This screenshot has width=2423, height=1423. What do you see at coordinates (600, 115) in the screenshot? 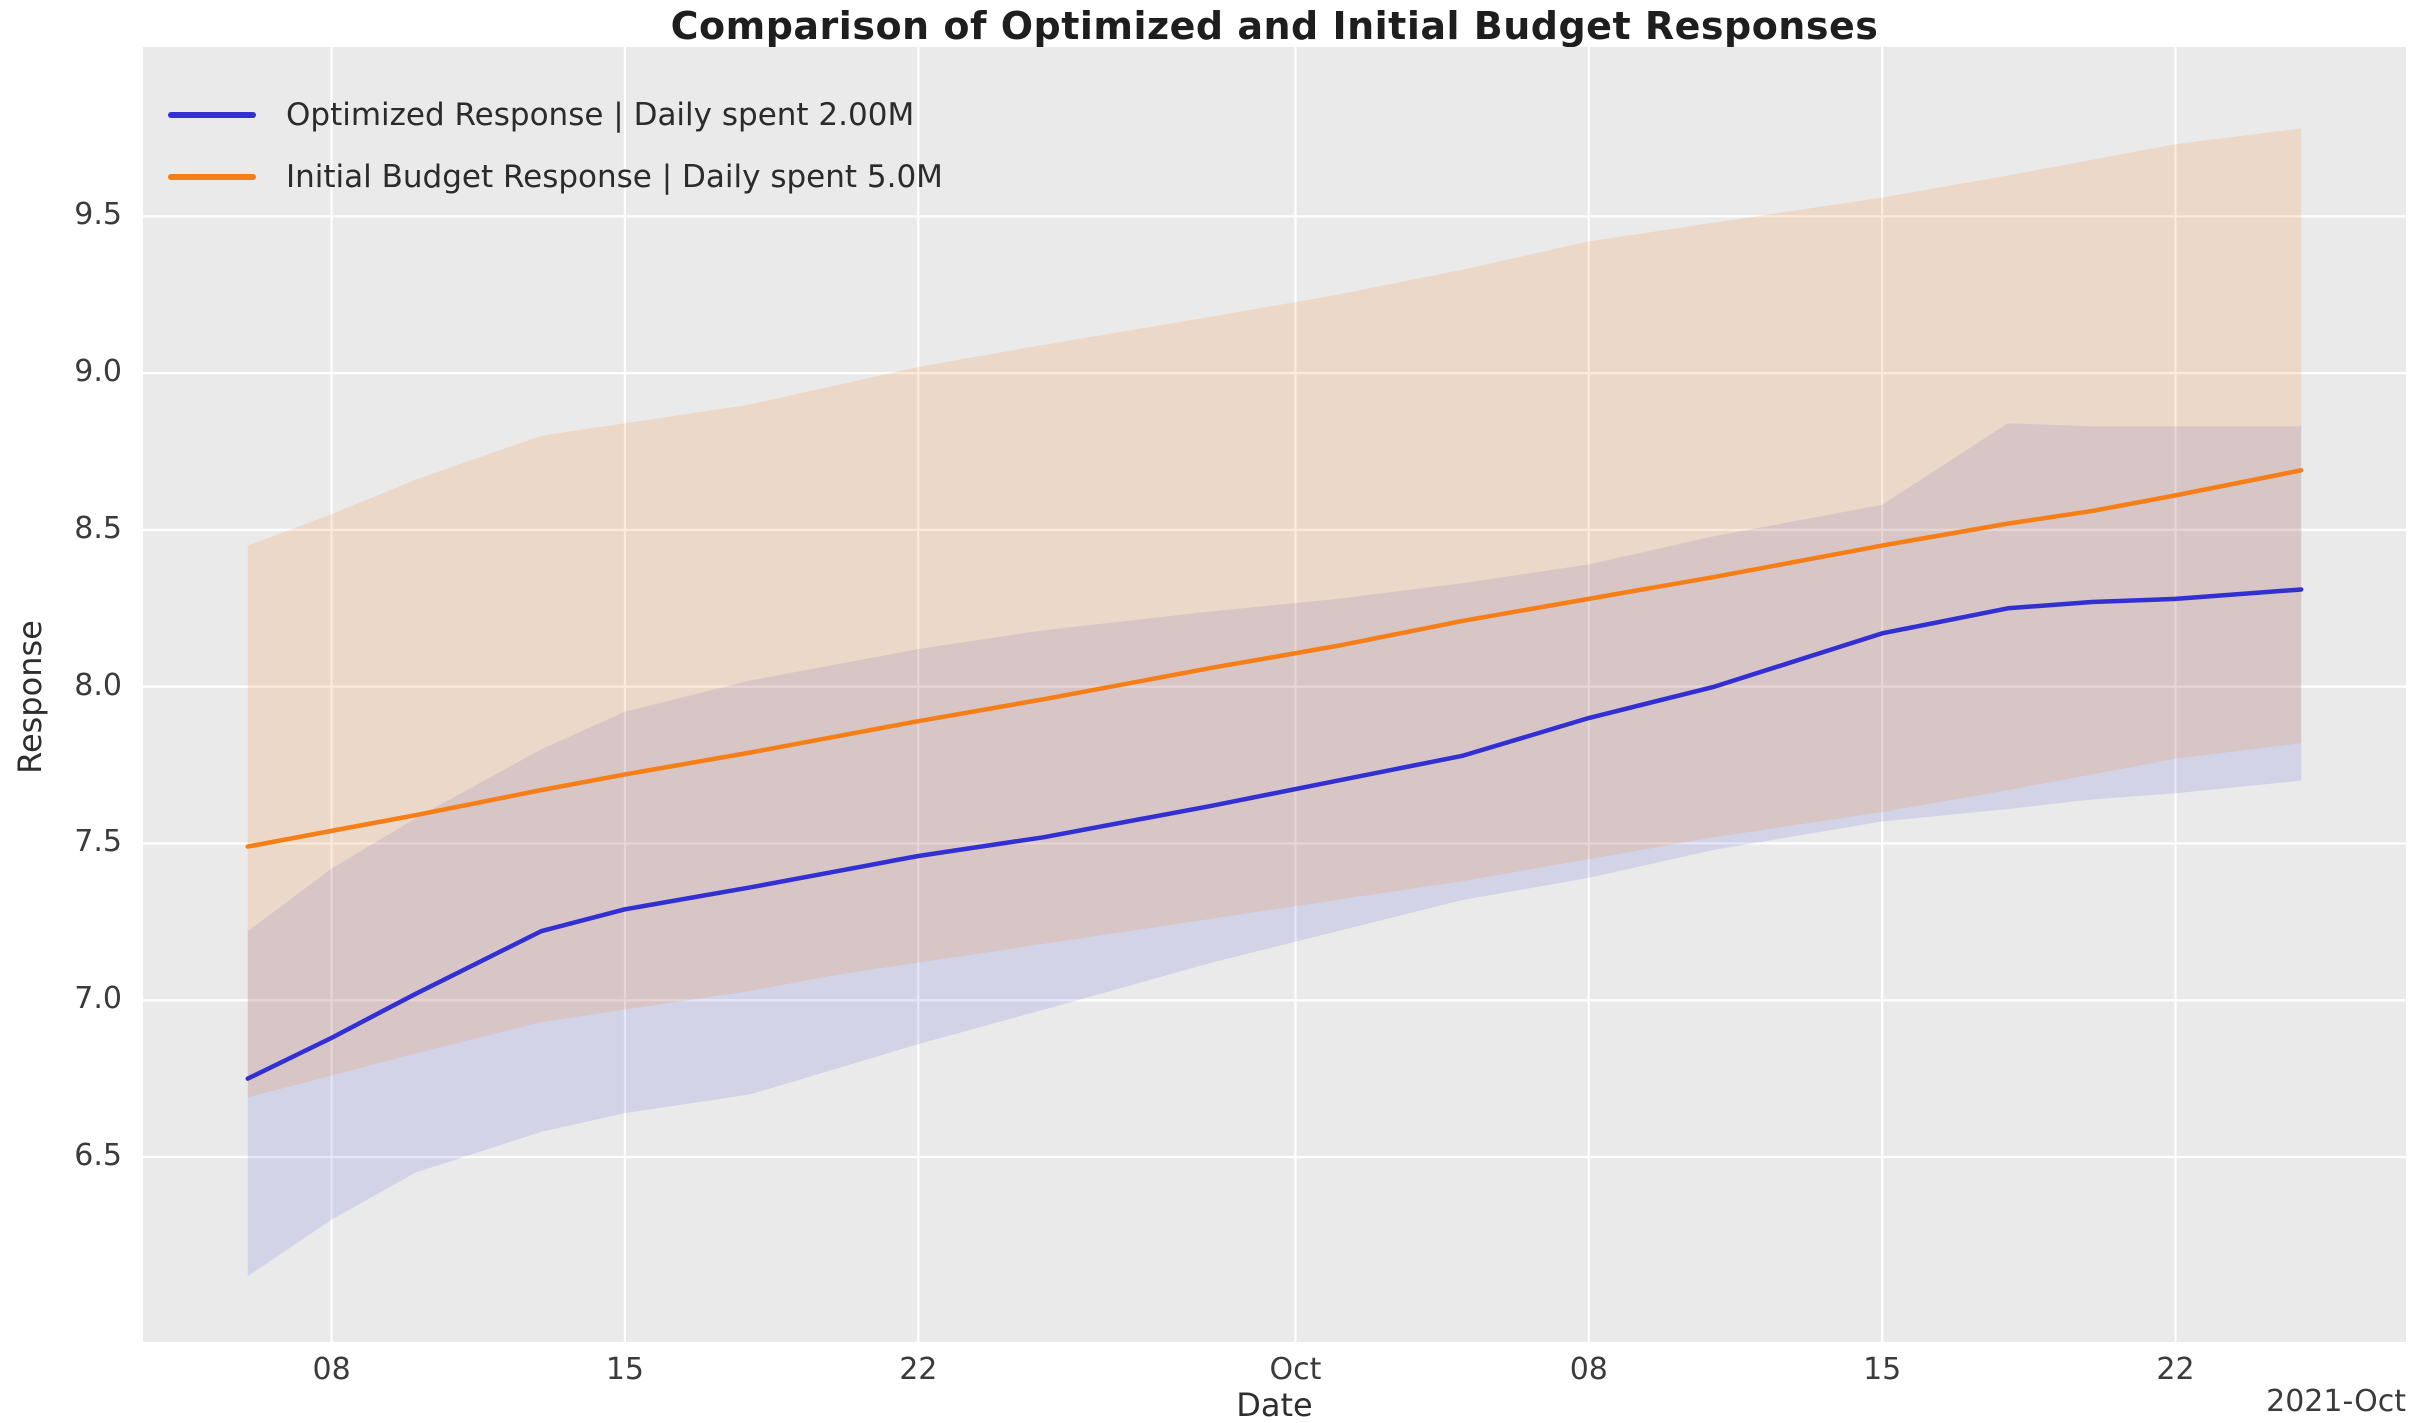
I see `legend-label-0: Optimized Response | Daily spent 2.00M` at bounding box center [600, 115].